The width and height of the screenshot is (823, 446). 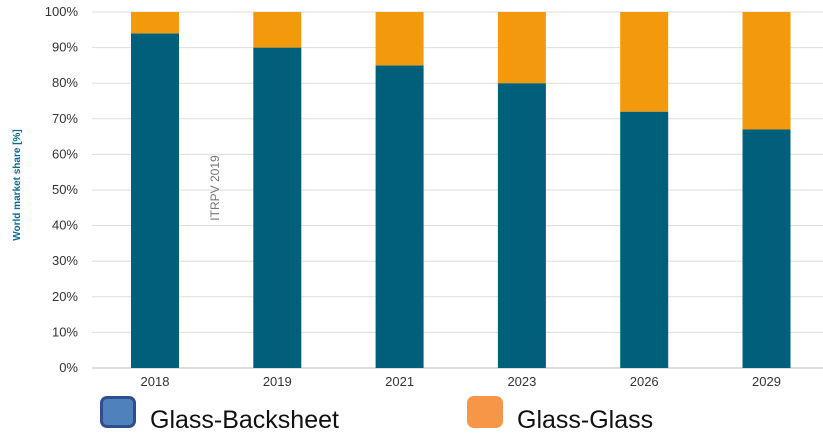 What do you see at coordinates (155, 381) in the screenshot?
I see `x-tick-label: 2018` at bounding box center [155, 381].